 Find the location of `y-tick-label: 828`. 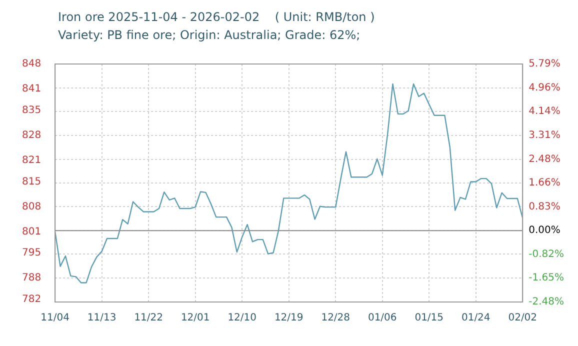

y-tick-label: 828 is located at coordinates (32, 135).